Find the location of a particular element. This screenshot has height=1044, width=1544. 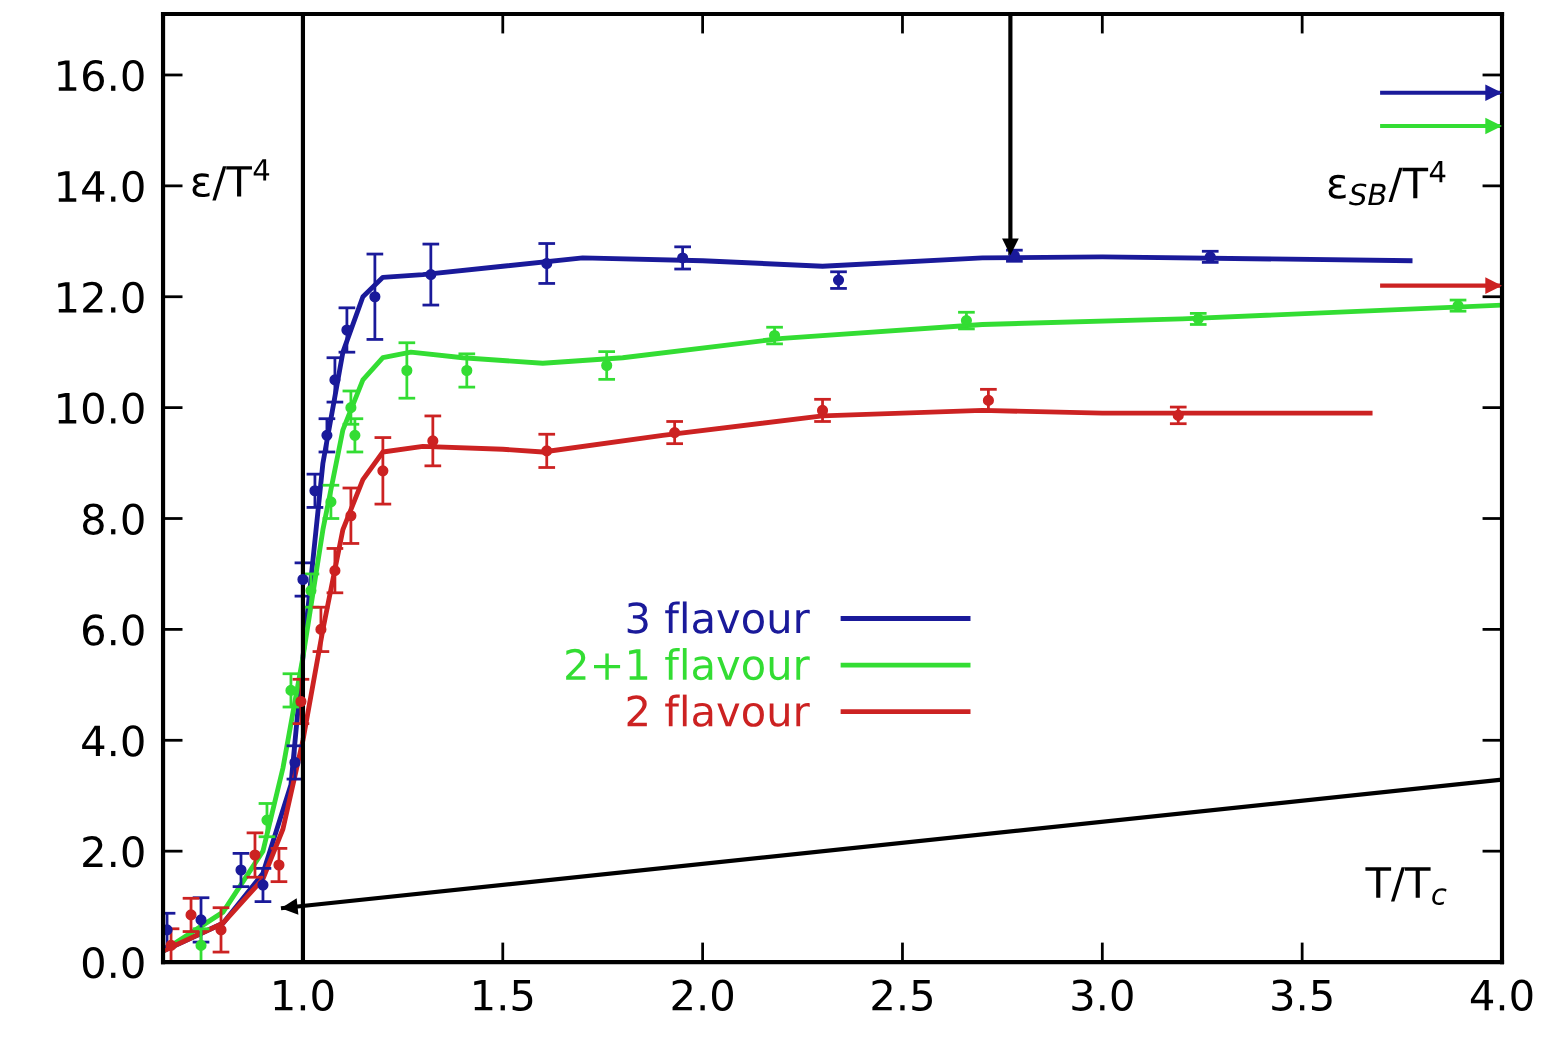

legend-label: 2 flavour is located at coordinates (718, 710).